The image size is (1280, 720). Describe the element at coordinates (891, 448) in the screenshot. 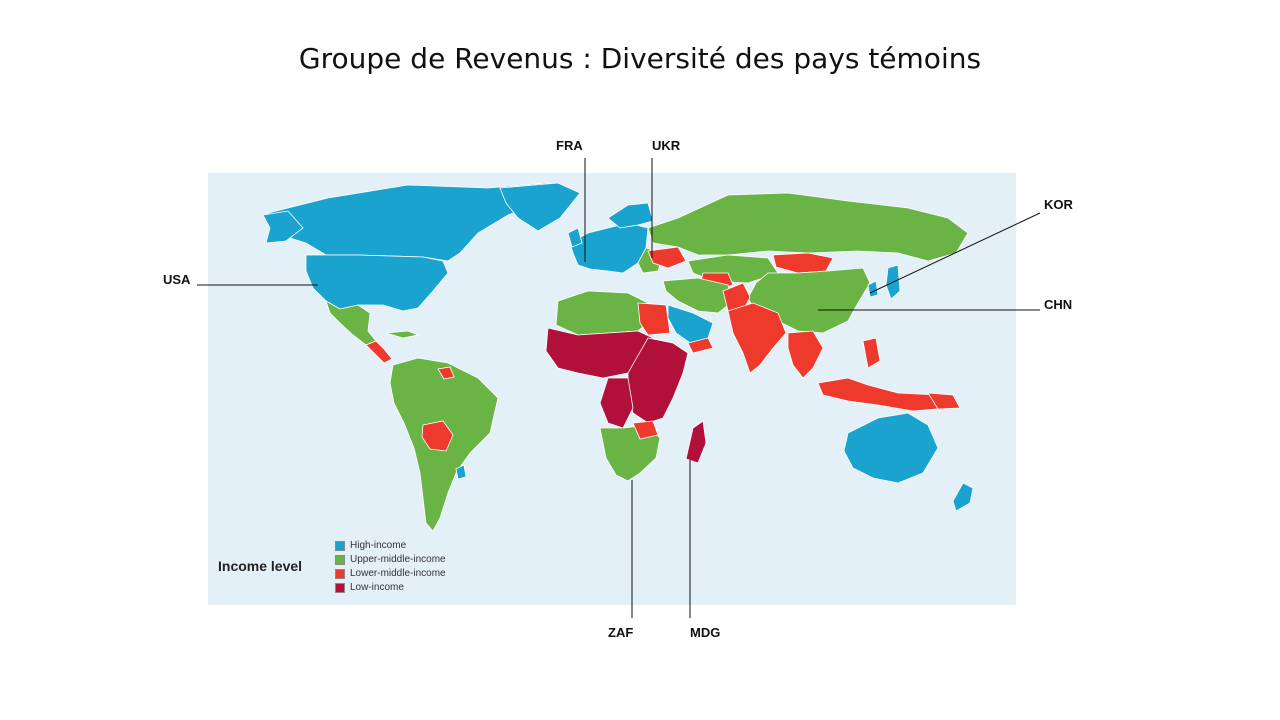

I see `region-australia` at that location.